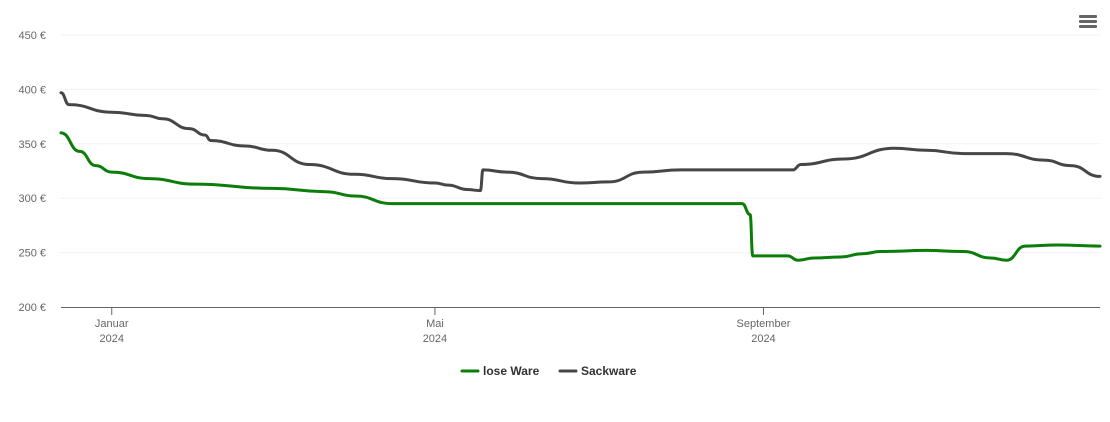 This screenshot has height=422, width=1110. I want to click on x-tick-month-label: Januar, so click(112, 324).